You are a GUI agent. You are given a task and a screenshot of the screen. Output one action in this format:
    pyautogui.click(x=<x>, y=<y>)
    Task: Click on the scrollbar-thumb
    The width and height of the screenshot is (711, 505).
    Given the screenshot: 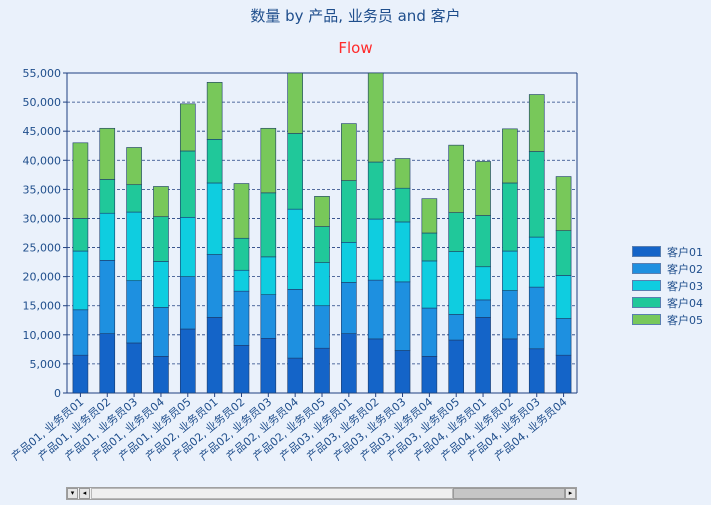 What is the action you would take?
    pyautogui.click(x=509, y=493)
    